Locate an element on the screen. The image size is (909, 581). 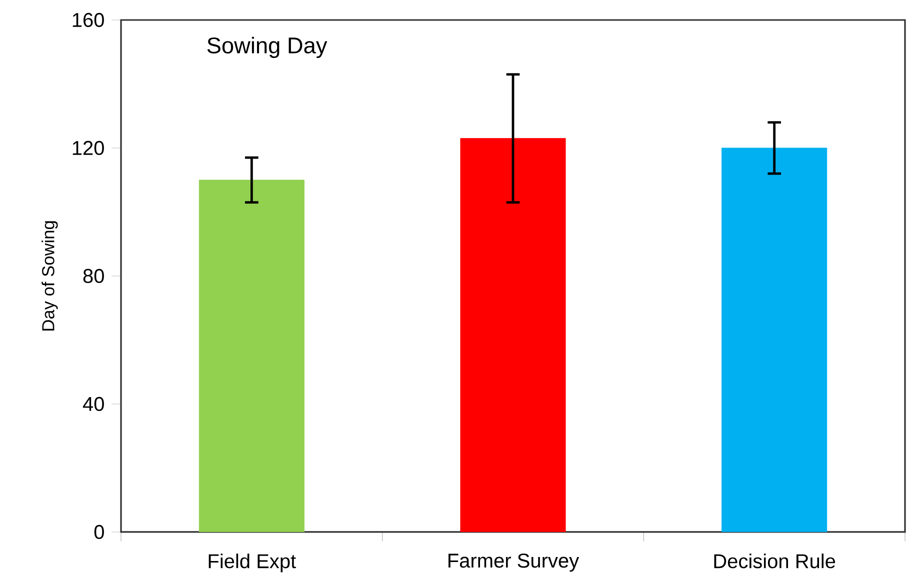
y-tick-label: 80 is located at coordinates (93, 276).